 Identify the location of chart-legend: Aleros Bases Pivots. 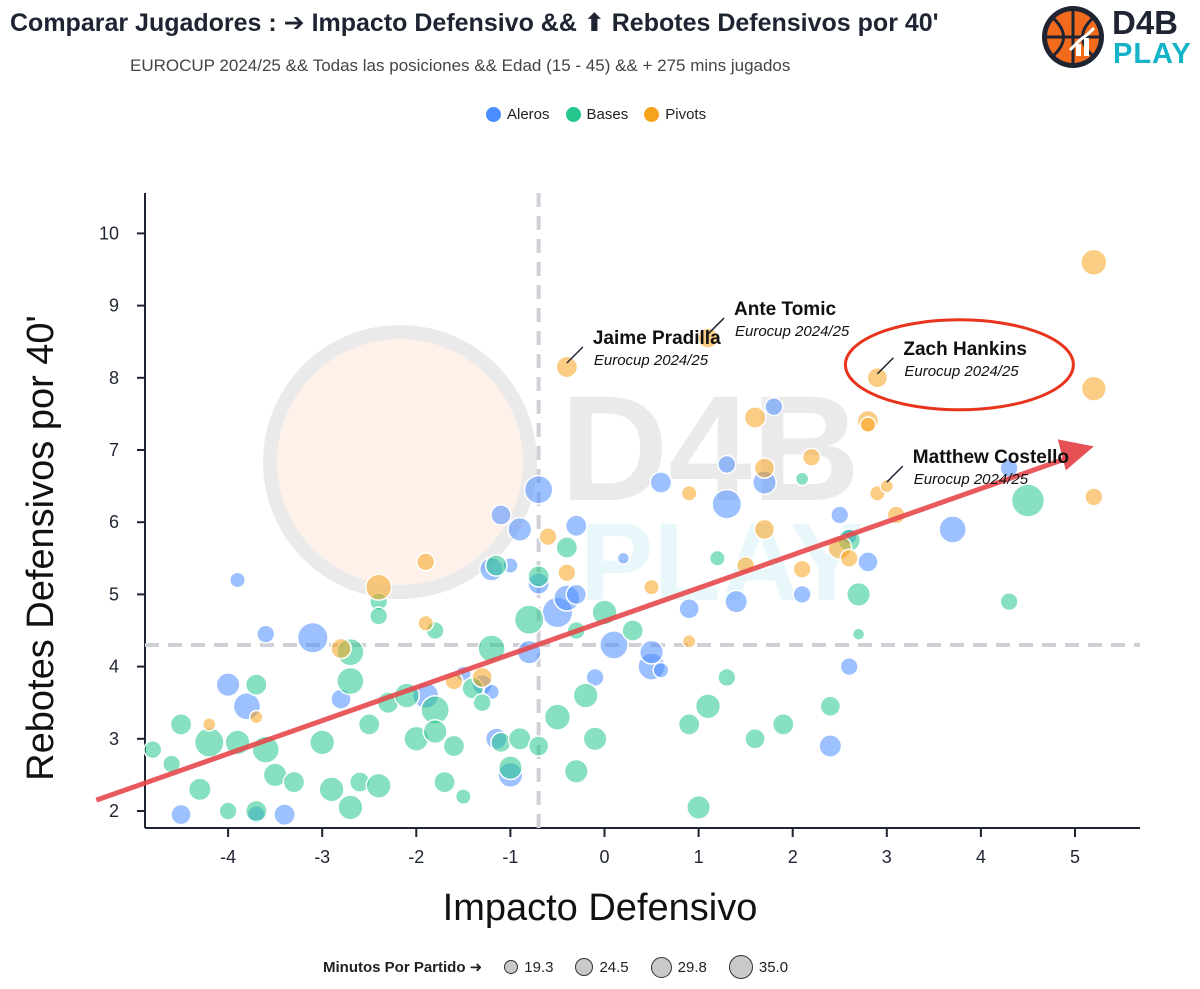
(596, 114).